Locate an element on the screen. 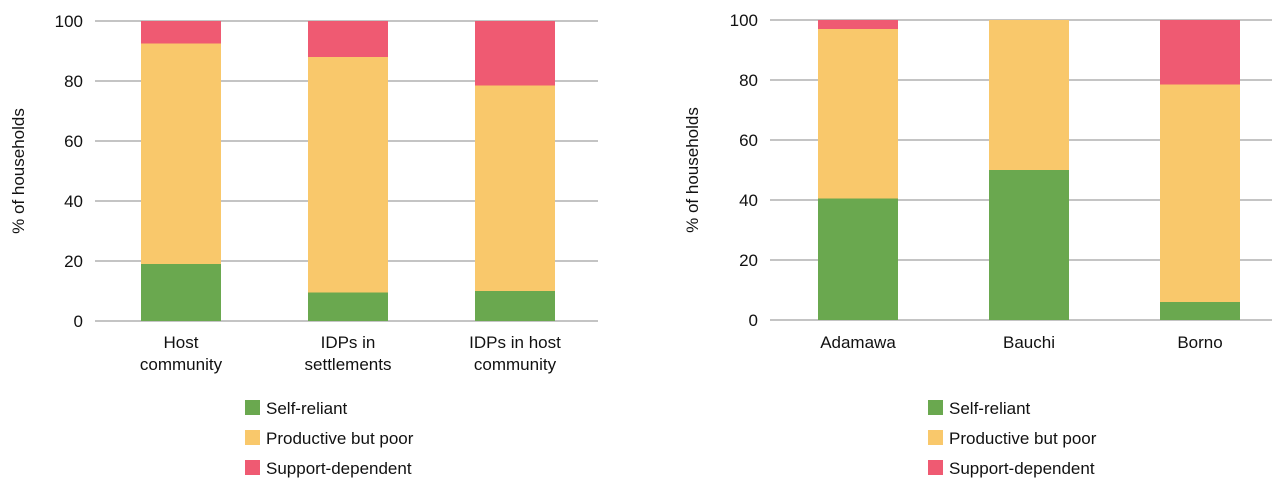 The image size is (1275, 483). x-tick-label-line: Borno is located at coordinates (1199, 342).